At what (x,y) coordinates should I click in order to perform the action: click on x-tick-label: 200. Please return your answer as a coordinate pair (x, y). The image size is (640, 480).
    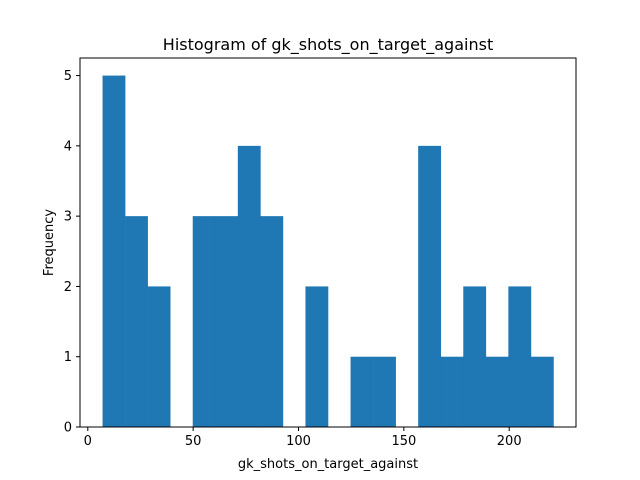
    Looking at the image, I should click on (509, 441).